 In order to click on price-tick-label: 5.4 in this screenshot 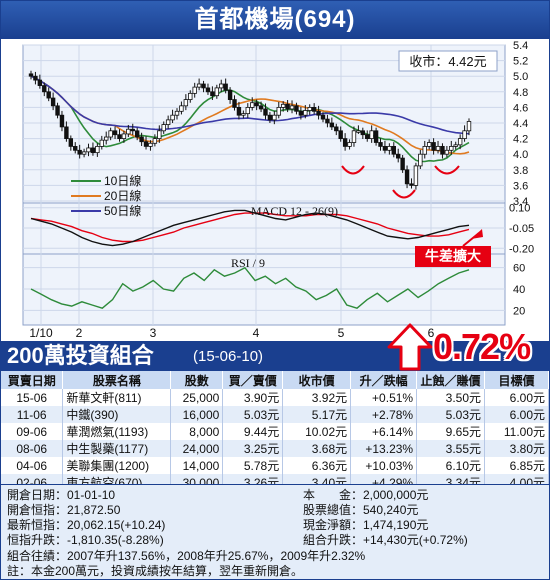, I will do `click(520, 46)`.